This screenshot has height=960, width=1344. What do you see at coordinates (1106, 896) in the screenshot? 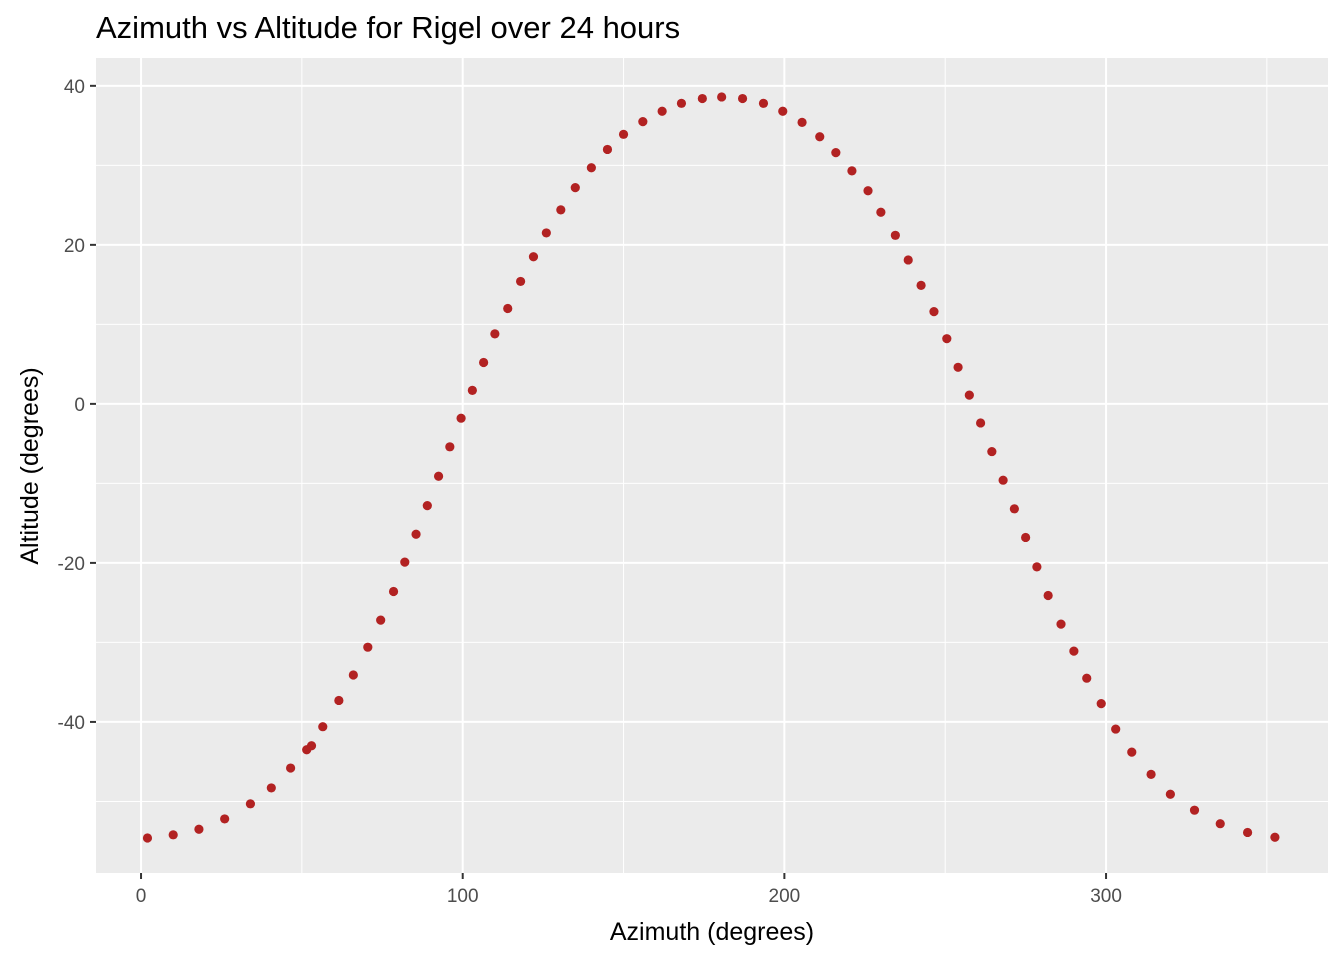
I see `x-tick-label: 300` at bounding box center [1106, 896].